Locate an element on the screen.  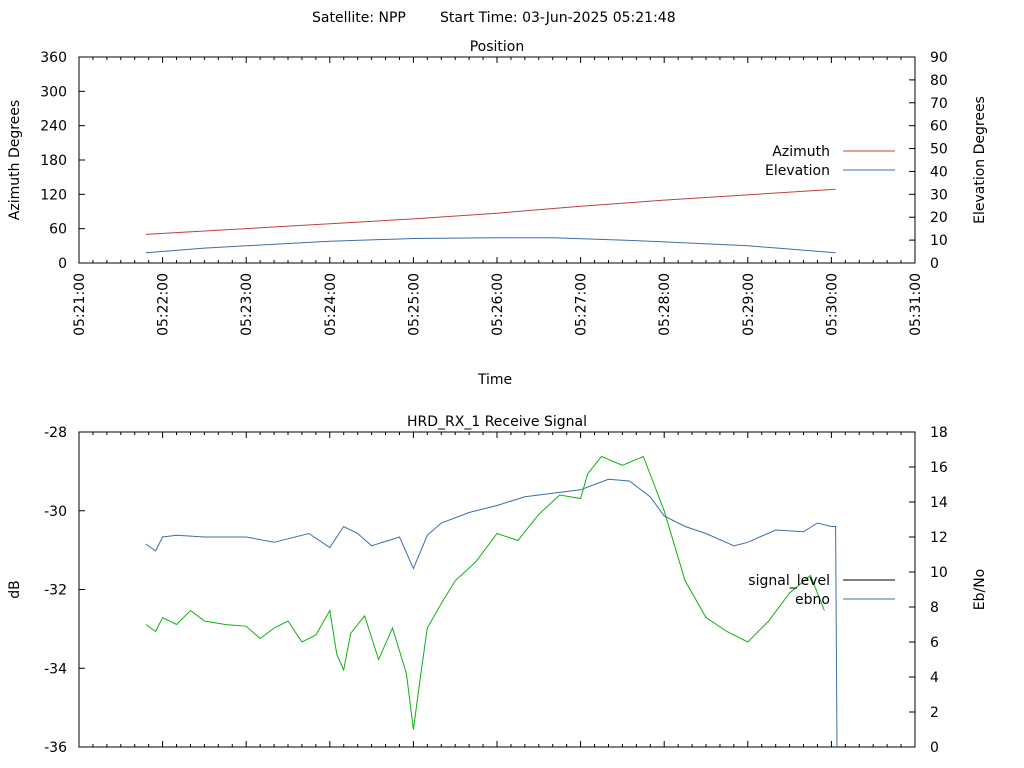
x-tick-label: 05:21:00 is located at coordinates (80, 304).